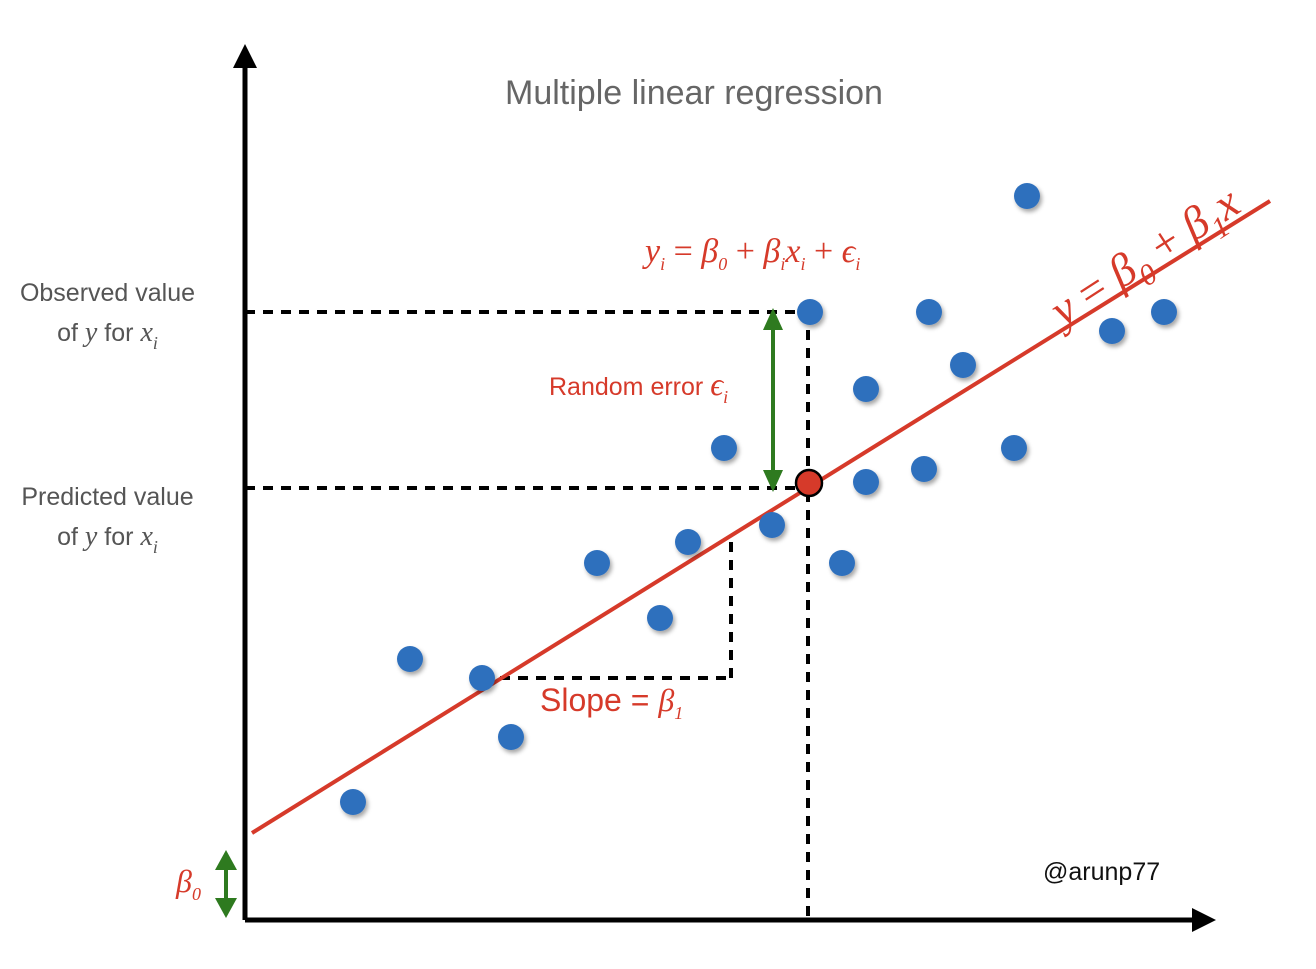 The width and height of the screenshot is (1316, 969). I want to click on beta-symbol: β, so click(184, 881).